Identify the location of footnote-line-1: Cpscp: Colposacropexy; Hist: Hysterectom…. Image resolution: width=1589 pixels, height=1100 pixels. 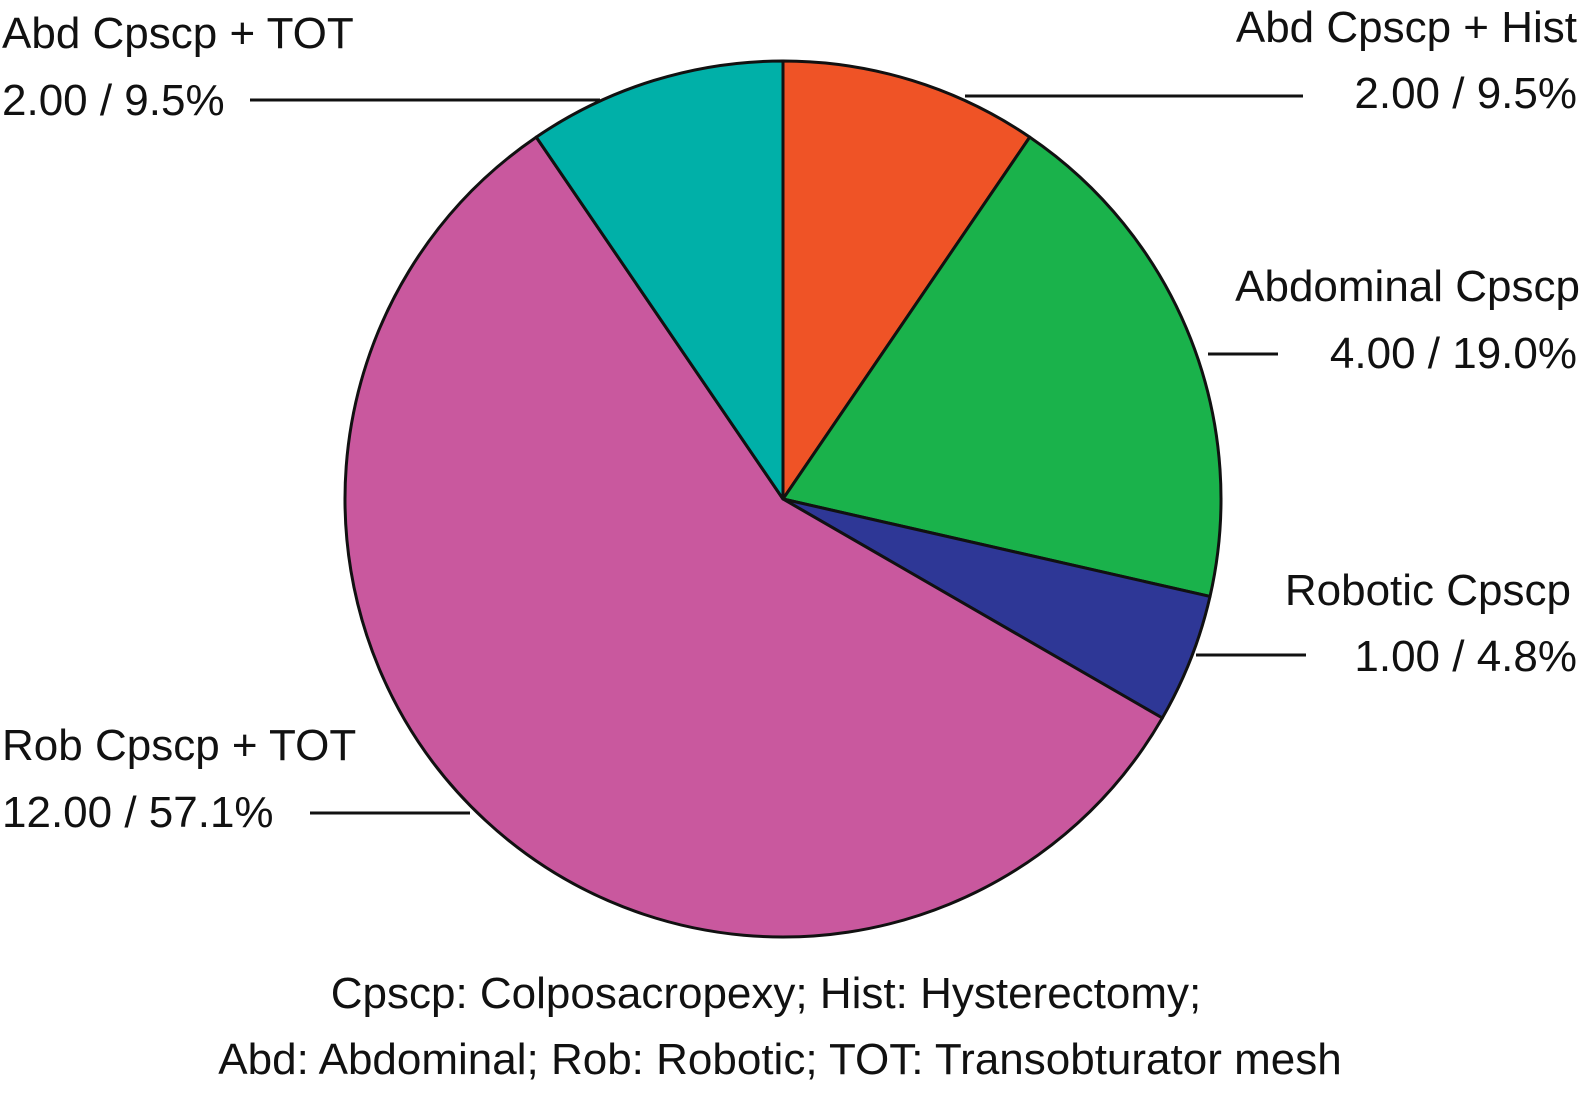
(766, 993).